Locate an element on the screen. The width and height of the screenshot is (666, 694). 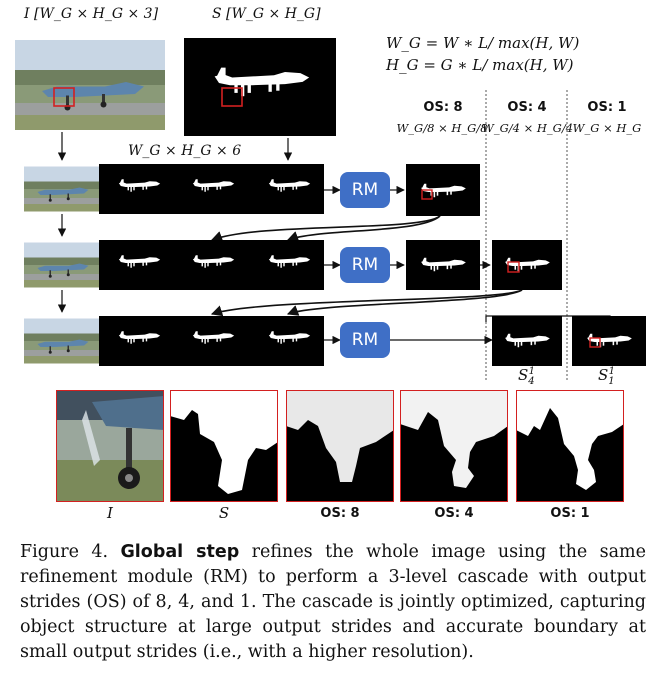
crop-segmentation is located at coordinates (224, 446).